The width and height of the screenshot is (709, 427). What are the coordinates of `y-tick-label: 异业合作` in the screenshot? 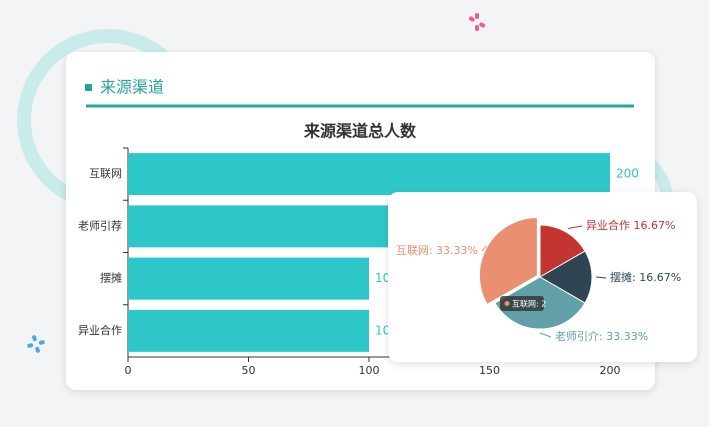 It's located at (100, 330).